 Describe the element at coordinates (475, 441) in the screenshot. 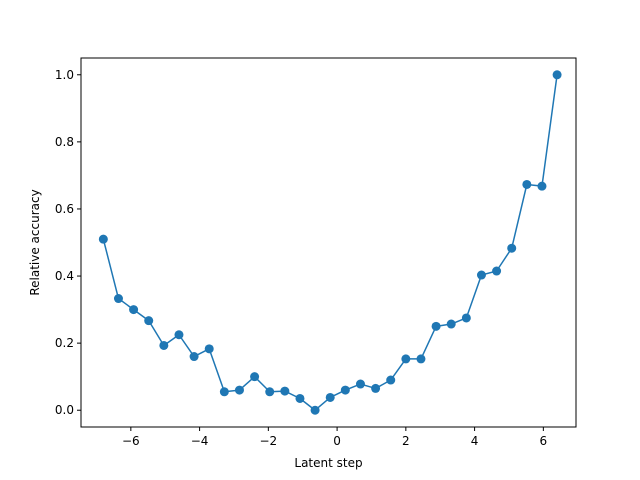

I see `x-tick-label: 4` at that location.